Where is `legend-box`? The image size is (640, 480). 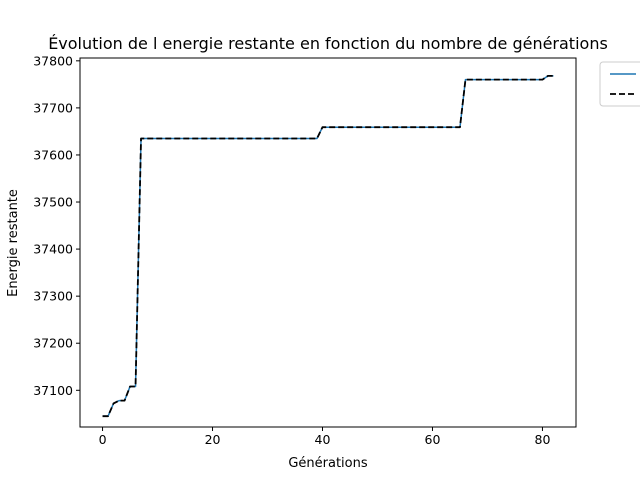
legend-box is located at coordinates (619, 84).